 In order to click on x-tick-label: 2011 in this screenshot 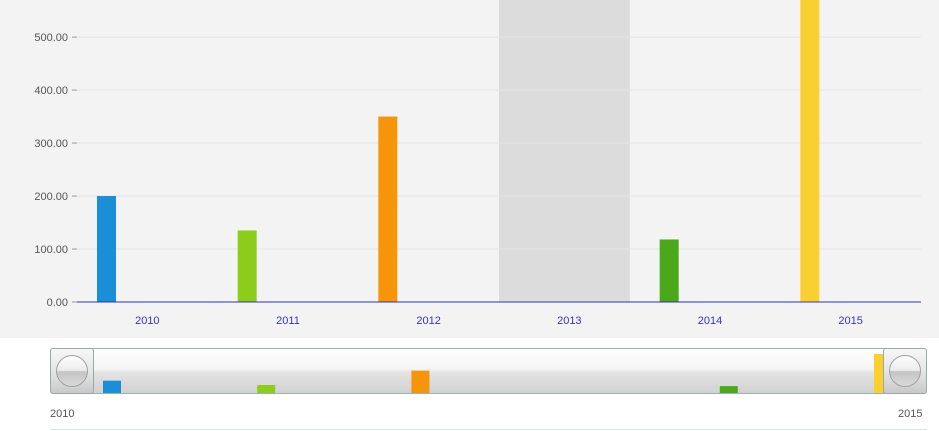, I will do `click(288, 321)`.